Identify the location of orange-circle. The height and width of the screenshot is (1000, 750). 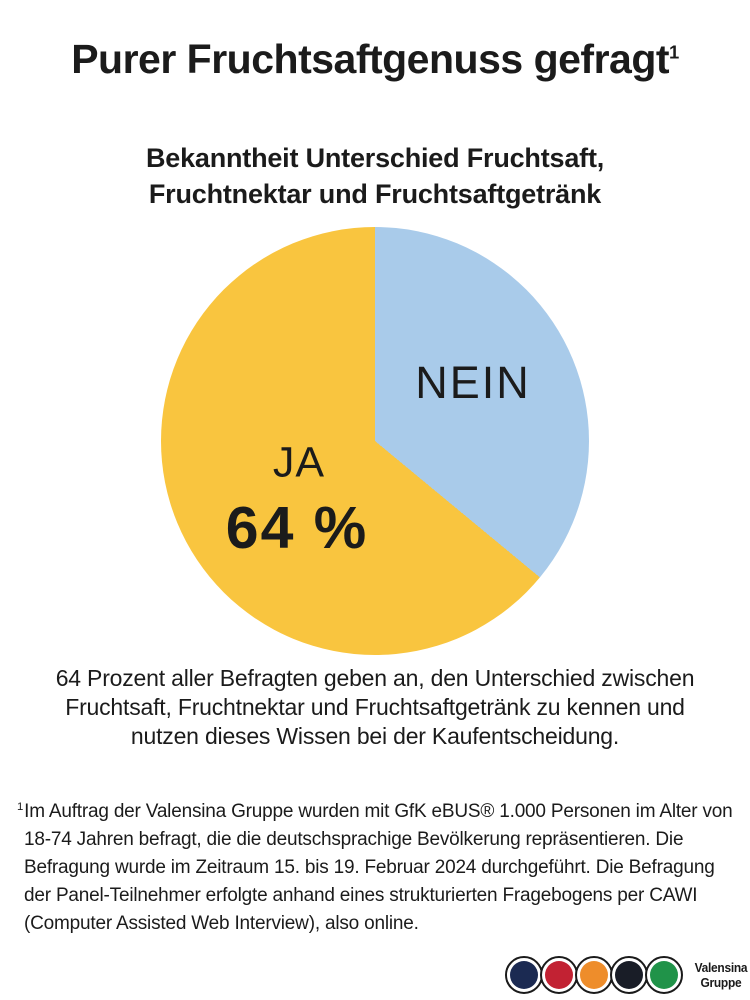
(593, 975).